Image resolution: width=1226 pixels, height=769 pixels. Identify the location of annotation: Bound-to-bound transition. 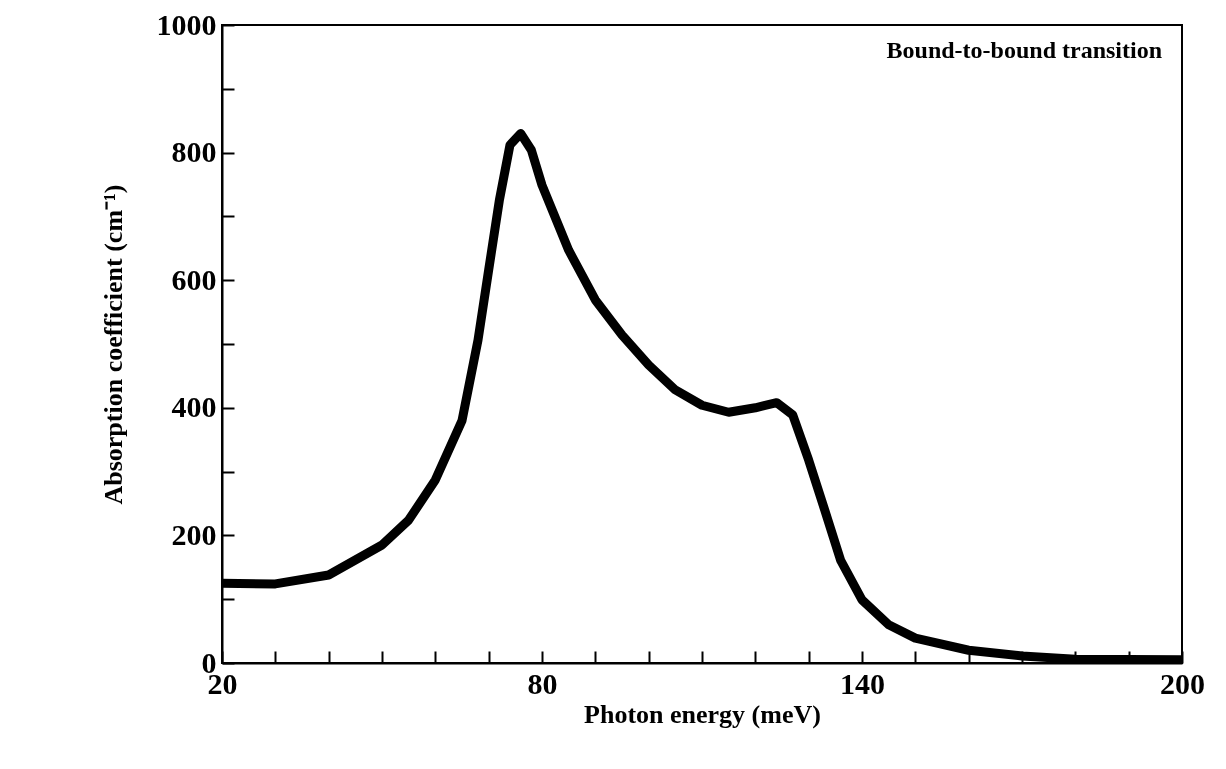
(1024, 50).